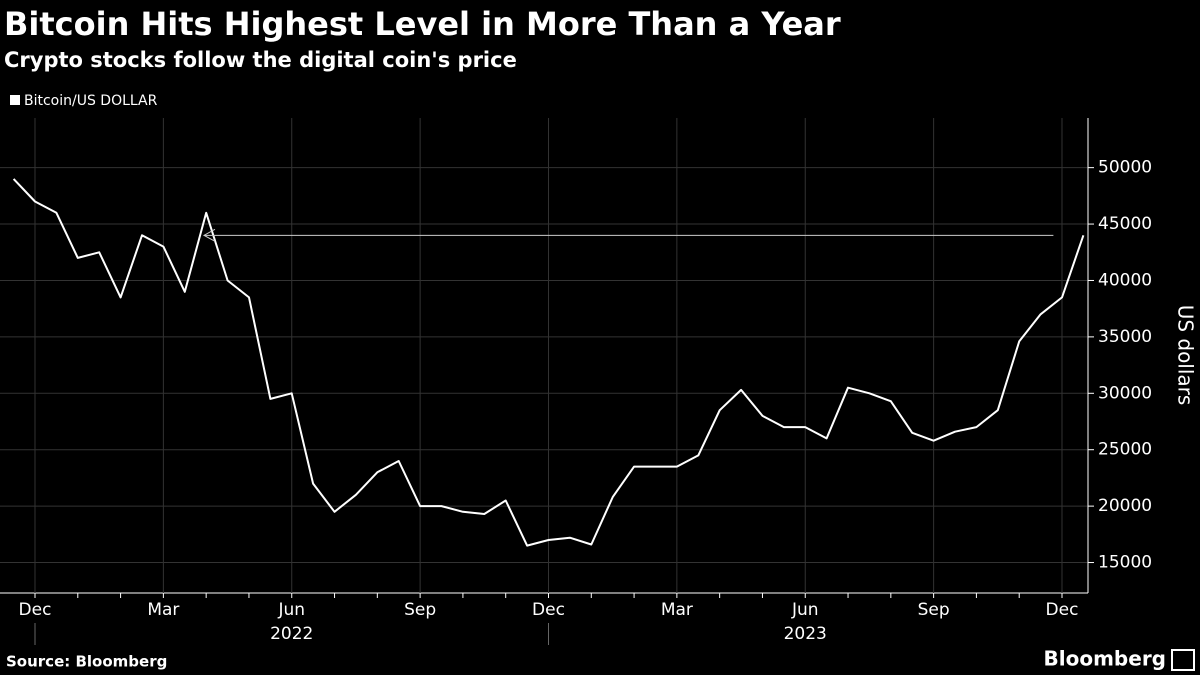  What do you see at coordinates (1125, 337) in the screenshot?
I see `y-tick-label: 35000` at bounding box center [1125, 337].